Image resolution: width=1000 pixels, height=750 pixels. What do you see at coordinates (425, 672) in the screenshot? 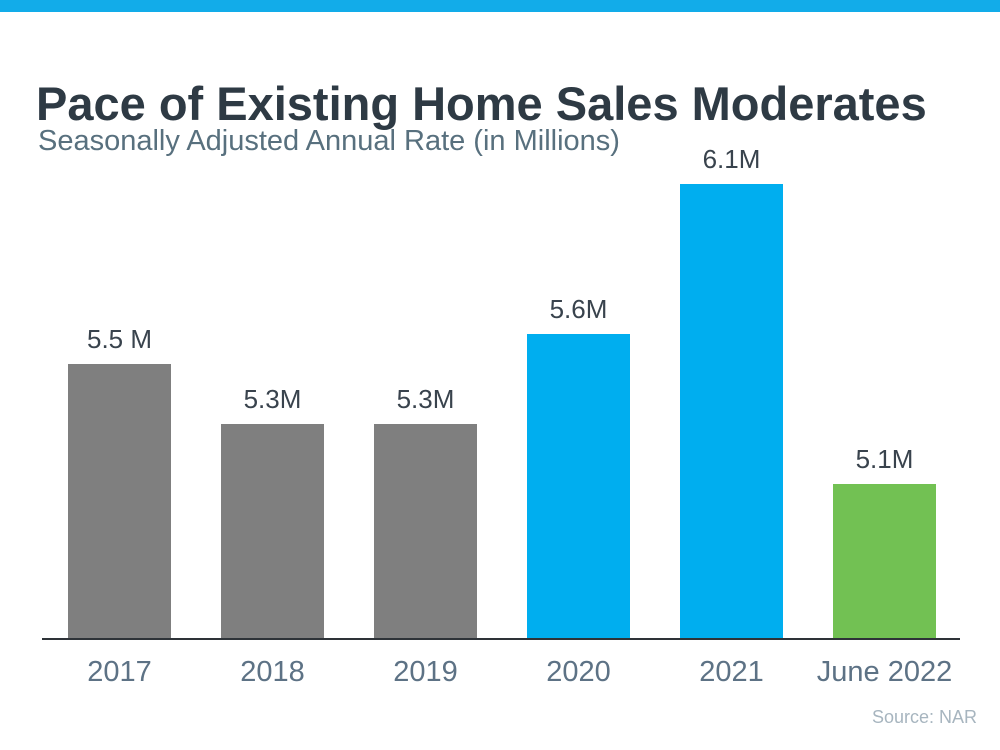
I see `tick-label-2019: 2019` at bounding box center [425, 672].